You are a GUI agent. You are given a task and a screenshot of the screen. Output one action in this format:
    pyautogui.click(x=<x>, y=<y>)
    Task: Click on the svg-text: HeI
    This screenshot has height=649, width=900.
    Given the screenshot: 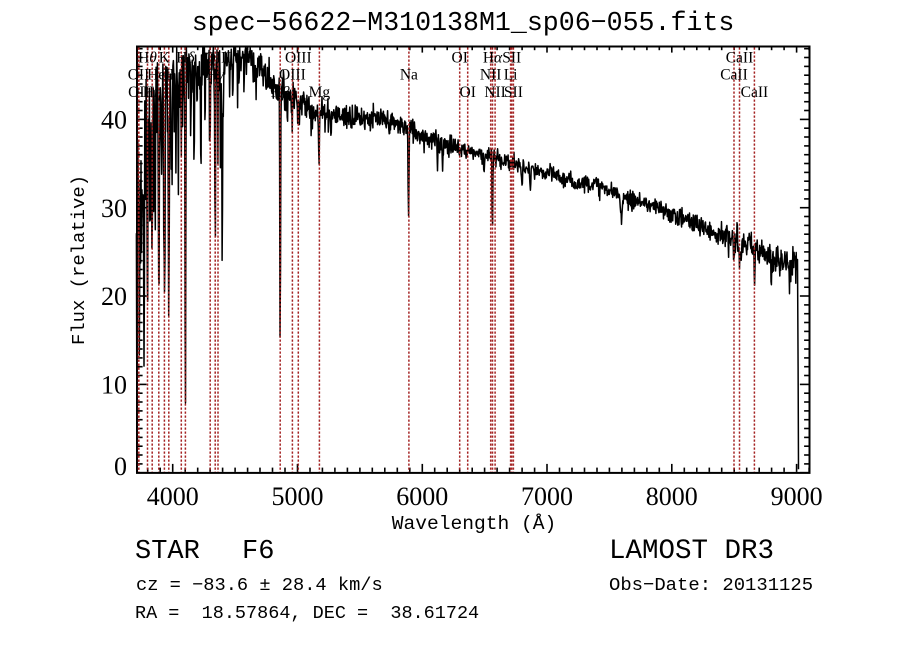 What is the action you would take?
    pyautogui.click(x=158, y=75)
    